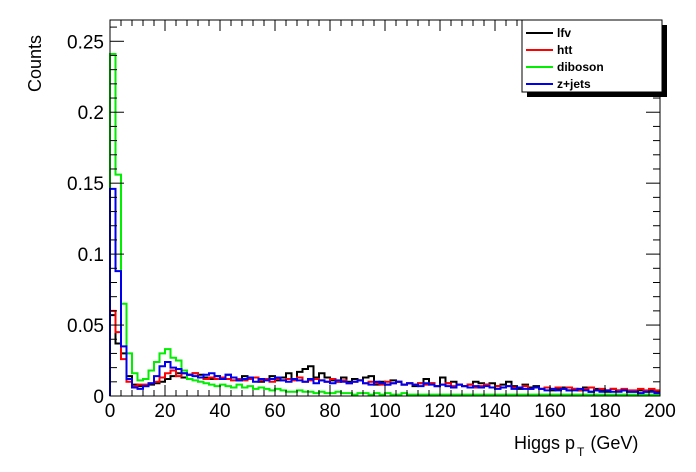  I want to click on x-tick-label: 60, so click(274, 411).